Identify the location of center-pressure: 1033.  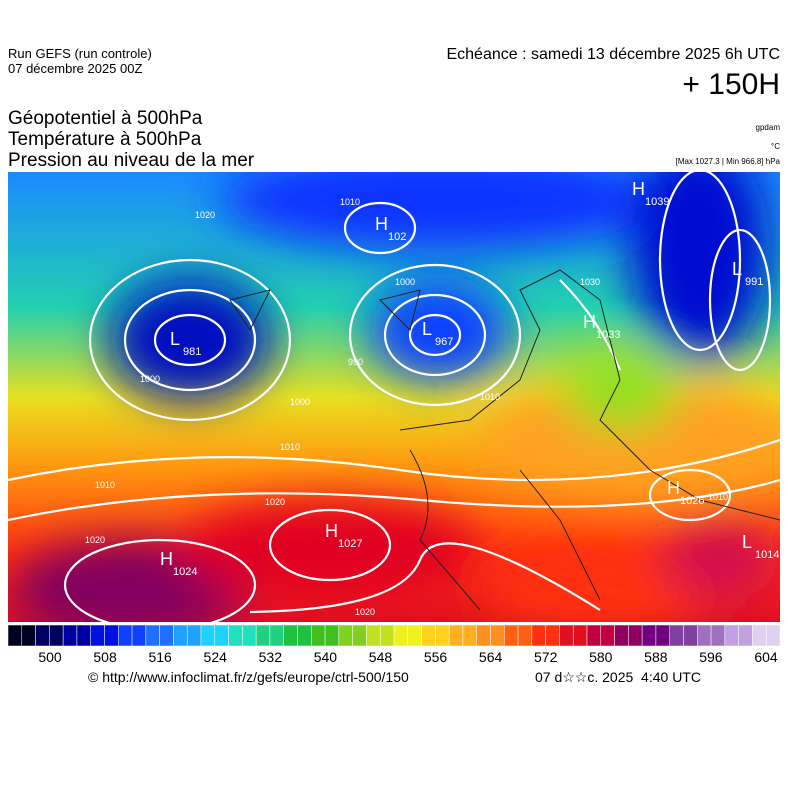
(608, 335).